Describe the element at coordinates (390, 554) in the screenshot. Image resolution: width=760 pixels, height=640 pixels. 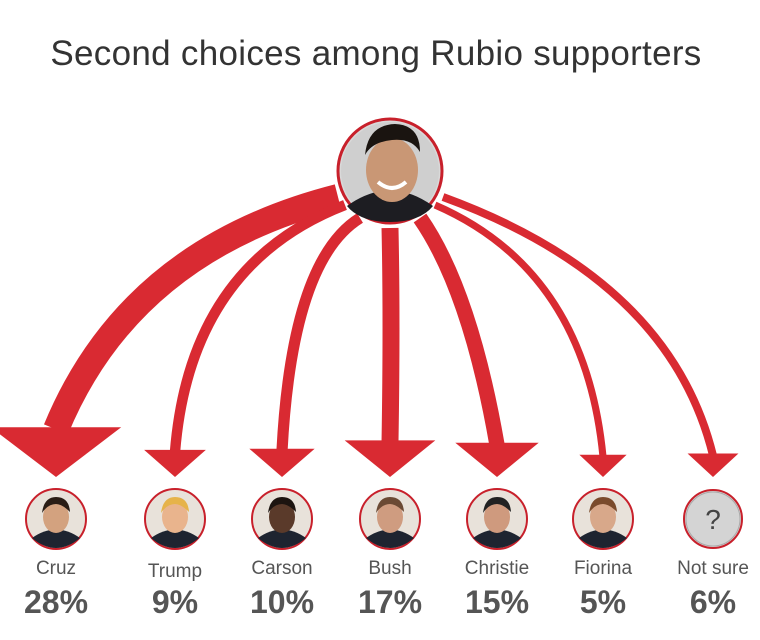
I see `candidate-bush: Bush 17%` at that location.